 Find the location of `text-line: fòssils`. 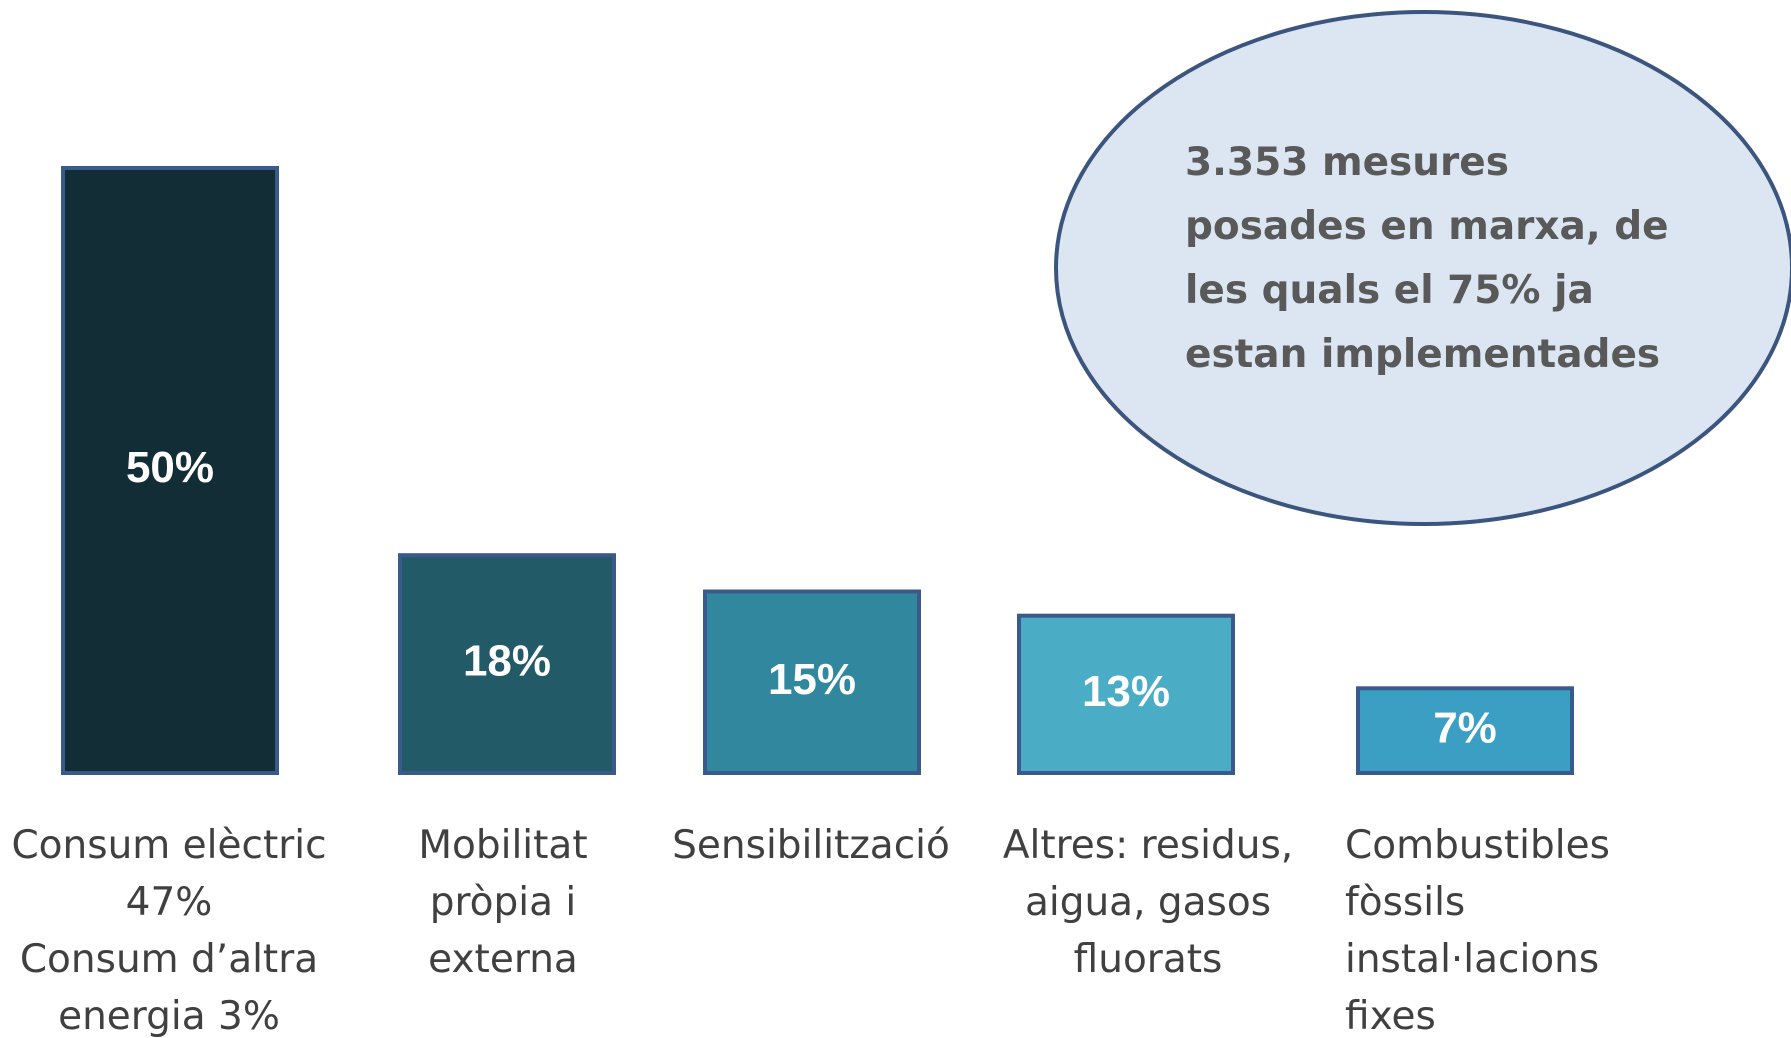

text-line: fòssils is located at coordinates (1405, 902).